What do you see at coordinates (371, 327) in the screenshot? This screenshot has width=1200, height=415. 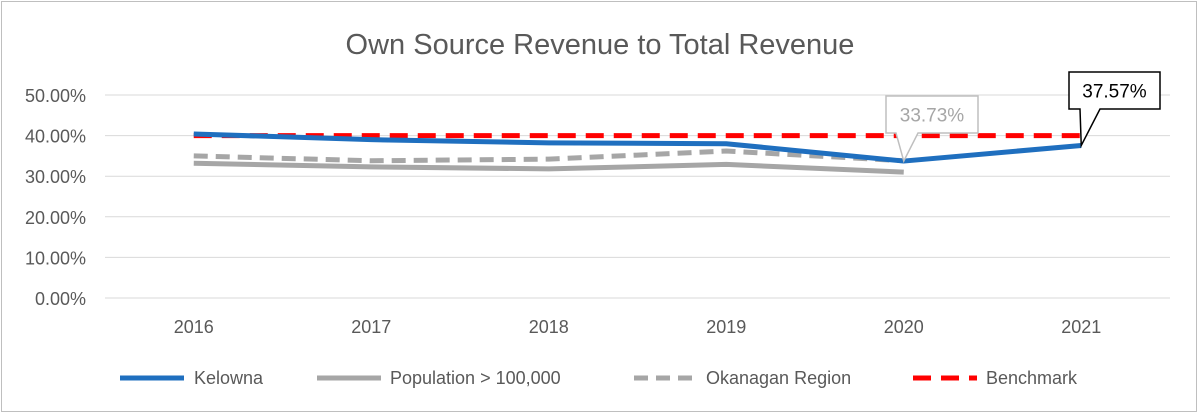 I see `x-tick-label: 2017` at bounding box center [371, 327].